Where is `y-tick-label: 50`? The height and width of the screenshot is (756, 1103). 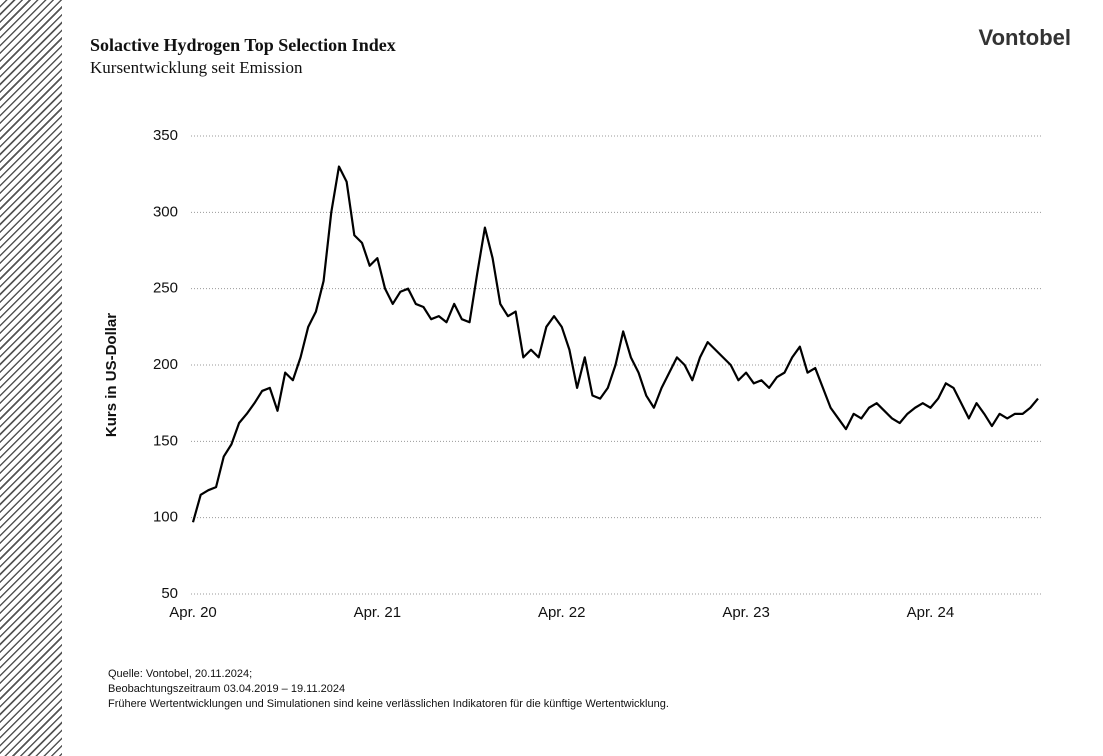
y-tick-label: 50 is located at coordinates (169, 593).